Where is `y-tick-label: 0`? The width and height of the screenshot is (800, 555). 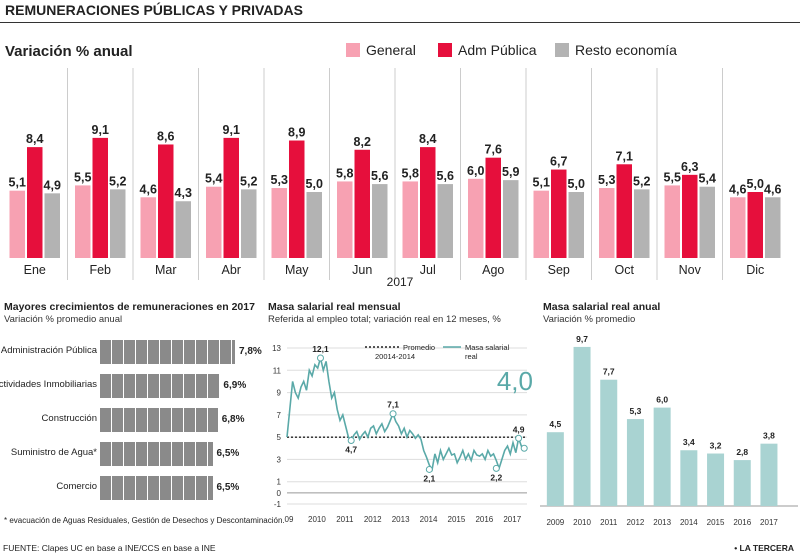
y-tick-label: 0 is located at coordinates (279, 493).